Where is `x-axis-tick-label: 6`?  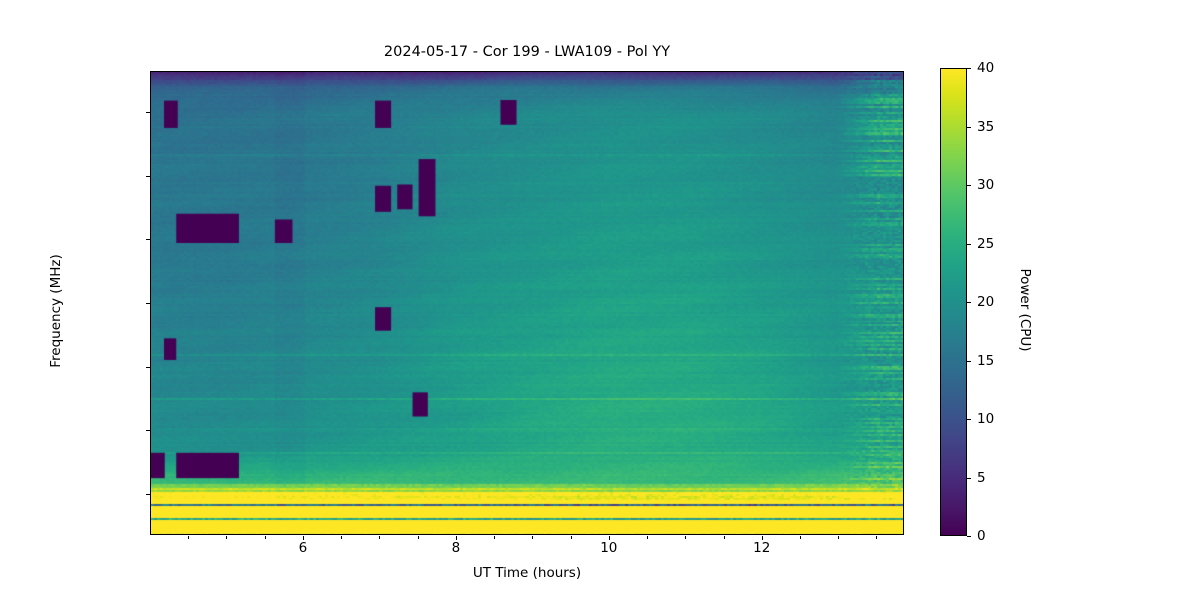 x-axis-tick-label: 6 is located at coordinates (303, 548).